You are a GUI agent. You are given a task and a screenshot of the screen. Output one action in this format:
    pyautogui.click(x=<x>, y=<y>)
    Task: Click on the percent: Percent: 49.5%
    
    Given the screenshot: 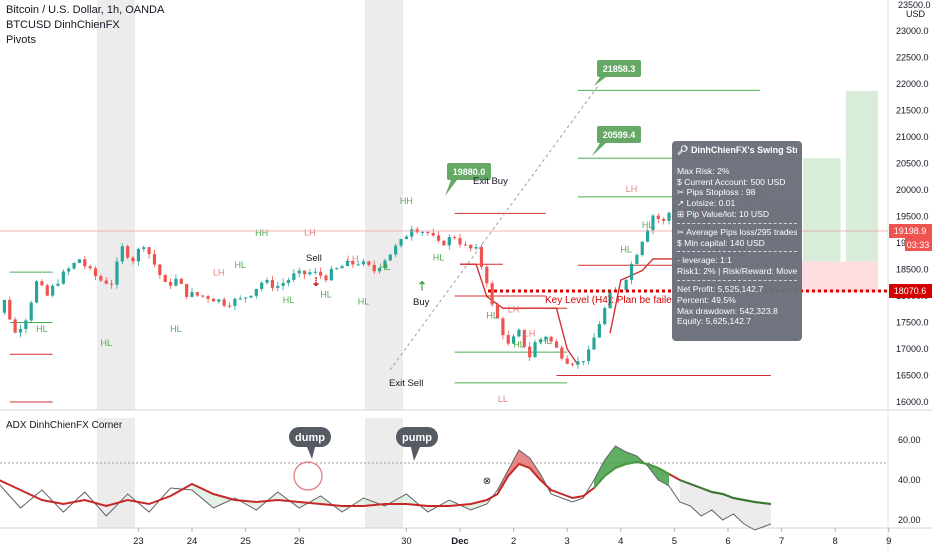 What is the action you would take?
    pyautogui.click(x=706, y=299)
    